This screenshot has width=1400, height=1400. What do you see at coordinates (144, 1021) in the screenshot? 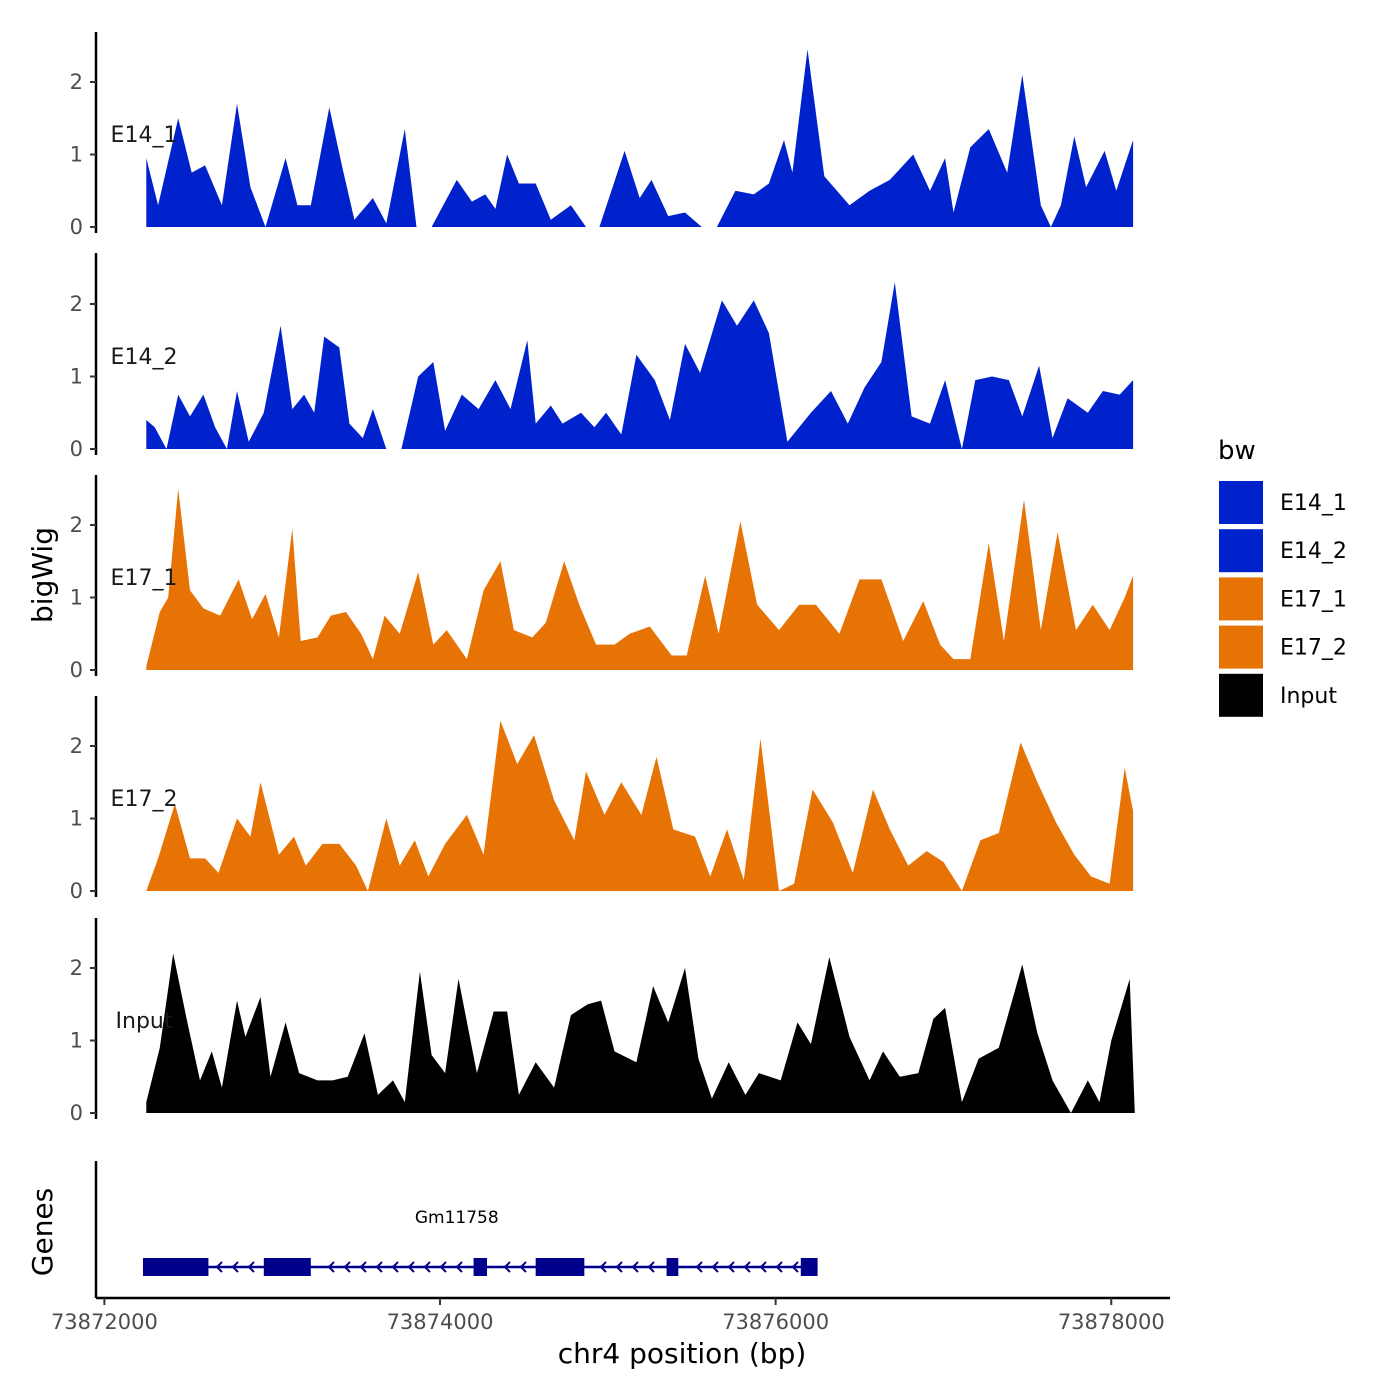
I see `track-label-Input: Input` at bounding box center [144, 1021].